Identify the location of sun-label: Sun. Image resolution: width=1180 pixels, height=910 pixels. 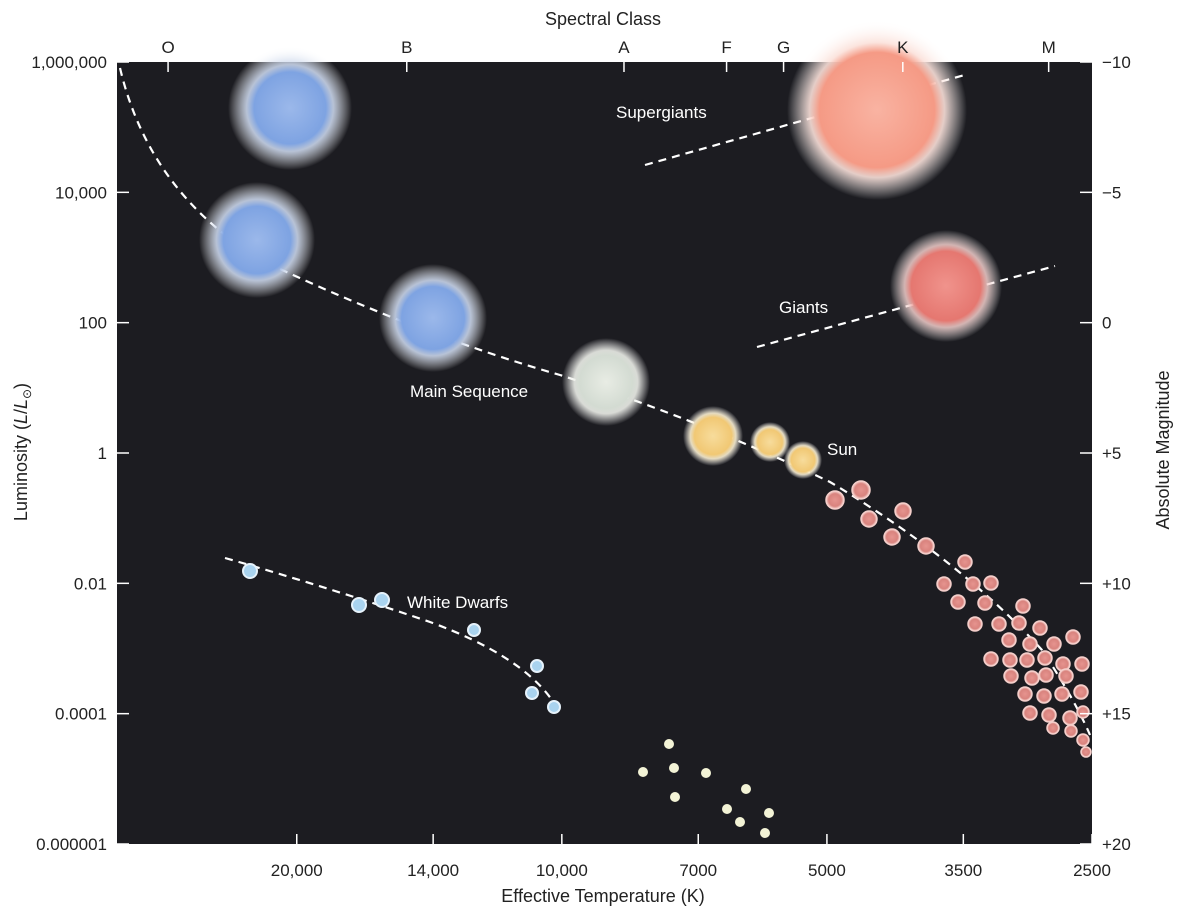
(842, 449).